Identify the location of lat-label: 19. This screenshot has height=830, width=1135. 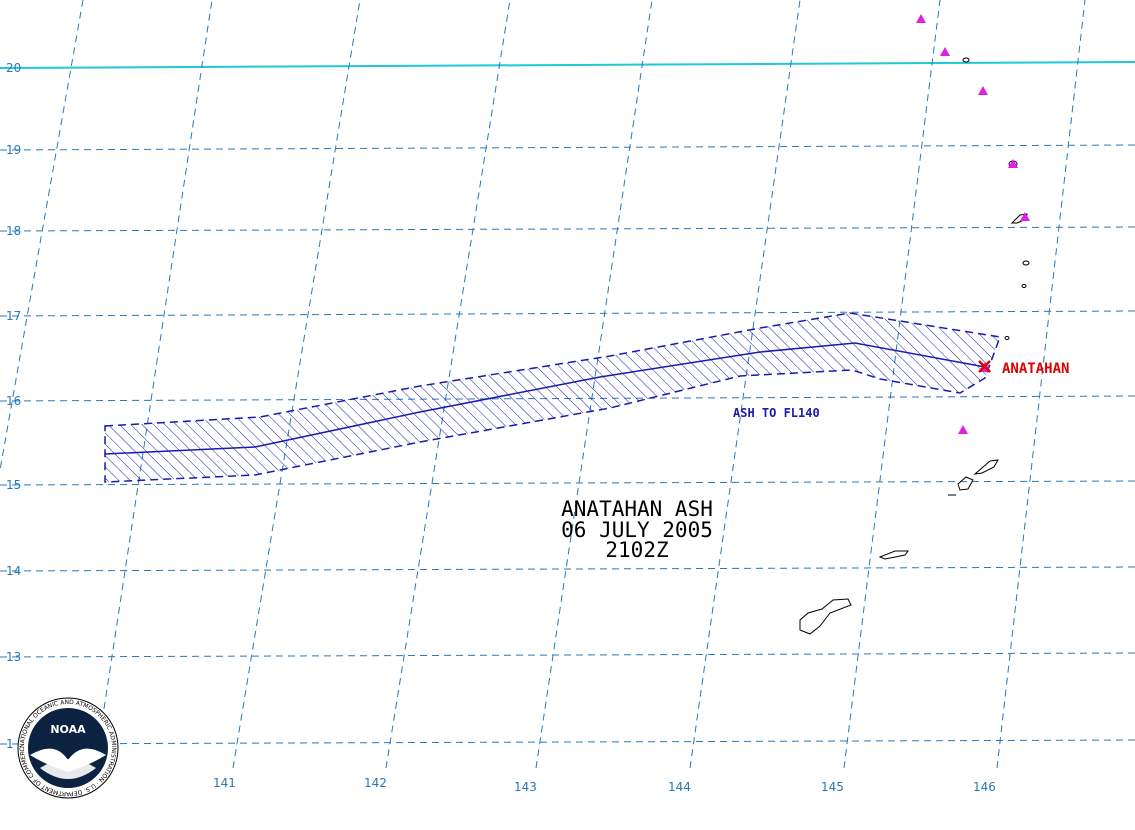
(13, 150).